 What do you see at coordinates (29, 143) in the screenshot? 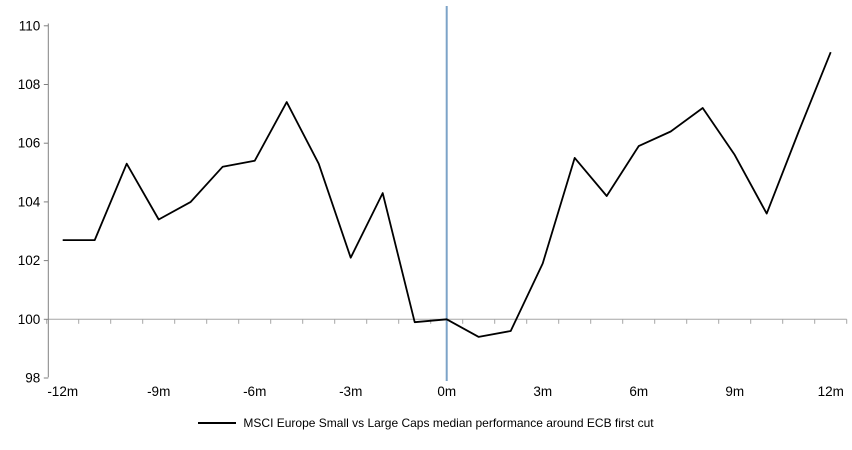
I see `y-axis-tick-label: 106` at bounding box center [29, 143].